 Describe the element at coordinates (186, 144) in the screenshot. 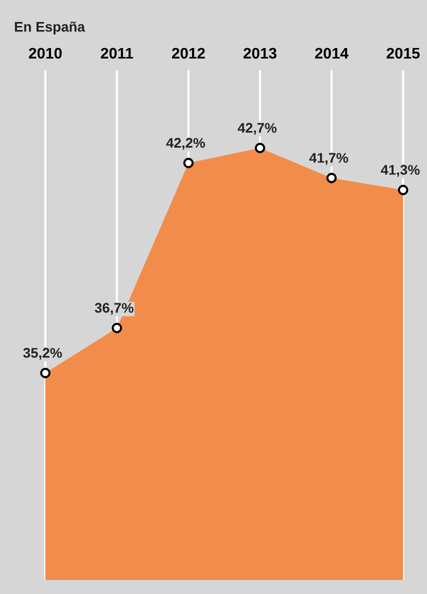

I see `data-label: 42,2%` at that location.